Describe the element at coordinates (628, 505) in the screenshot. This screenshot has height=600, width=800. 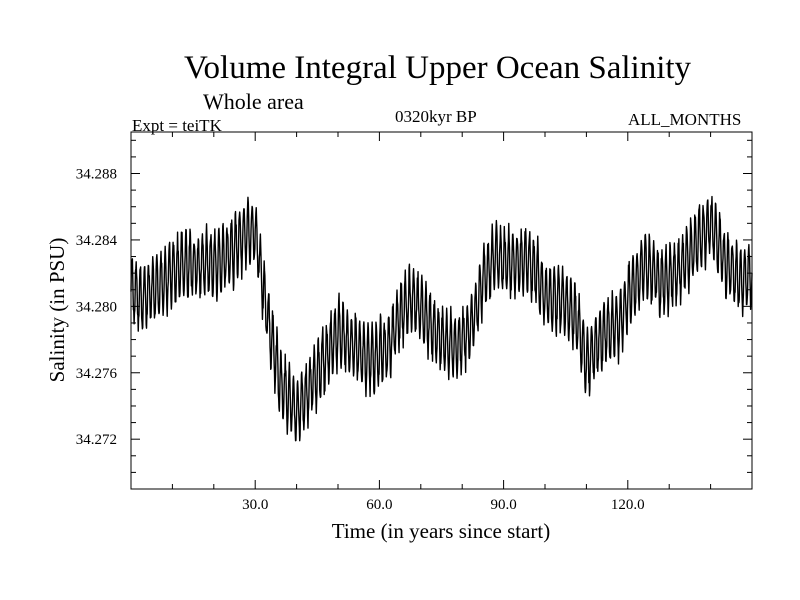
I see `x-tick-label: 120.0` at that location.